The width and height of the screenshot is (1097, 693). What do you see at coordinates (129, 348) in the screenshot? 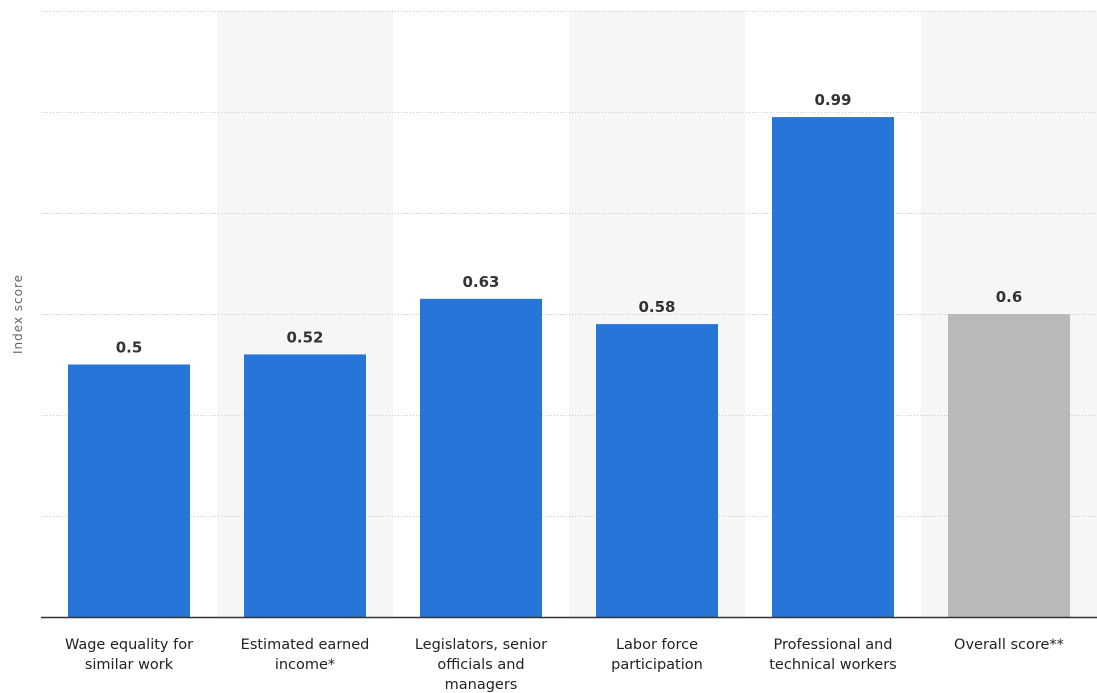
I see `data-label: 0.5` at bounding box center [129, 348].